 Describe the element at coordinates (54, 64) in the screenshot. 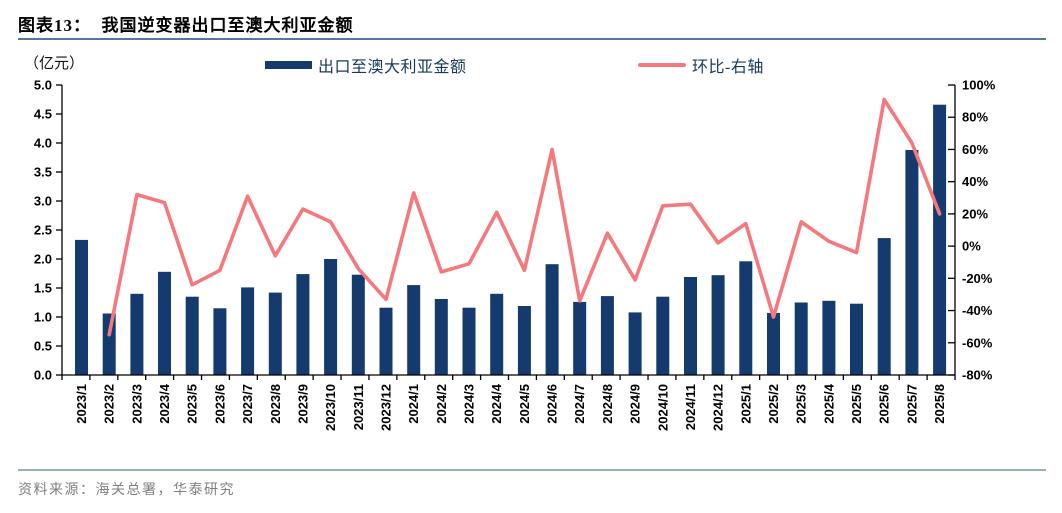

I see `left-axis-unit-label: （亿元）` at that location.